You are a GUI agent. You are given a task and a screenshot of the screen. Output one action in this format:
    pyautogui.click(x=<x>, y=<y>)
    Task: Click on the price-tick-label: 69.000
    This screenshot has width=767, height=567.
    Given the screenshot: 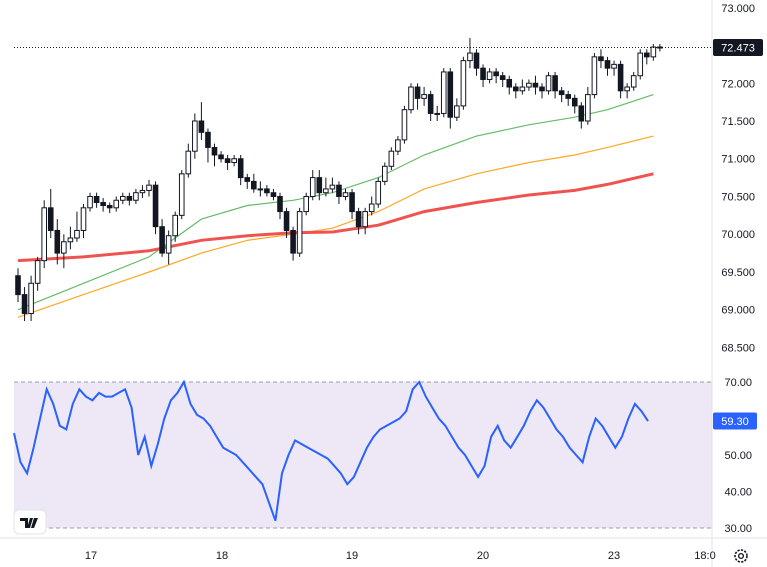 What is the action you would take?
    pyautogui.click(x=738, y=311)
    